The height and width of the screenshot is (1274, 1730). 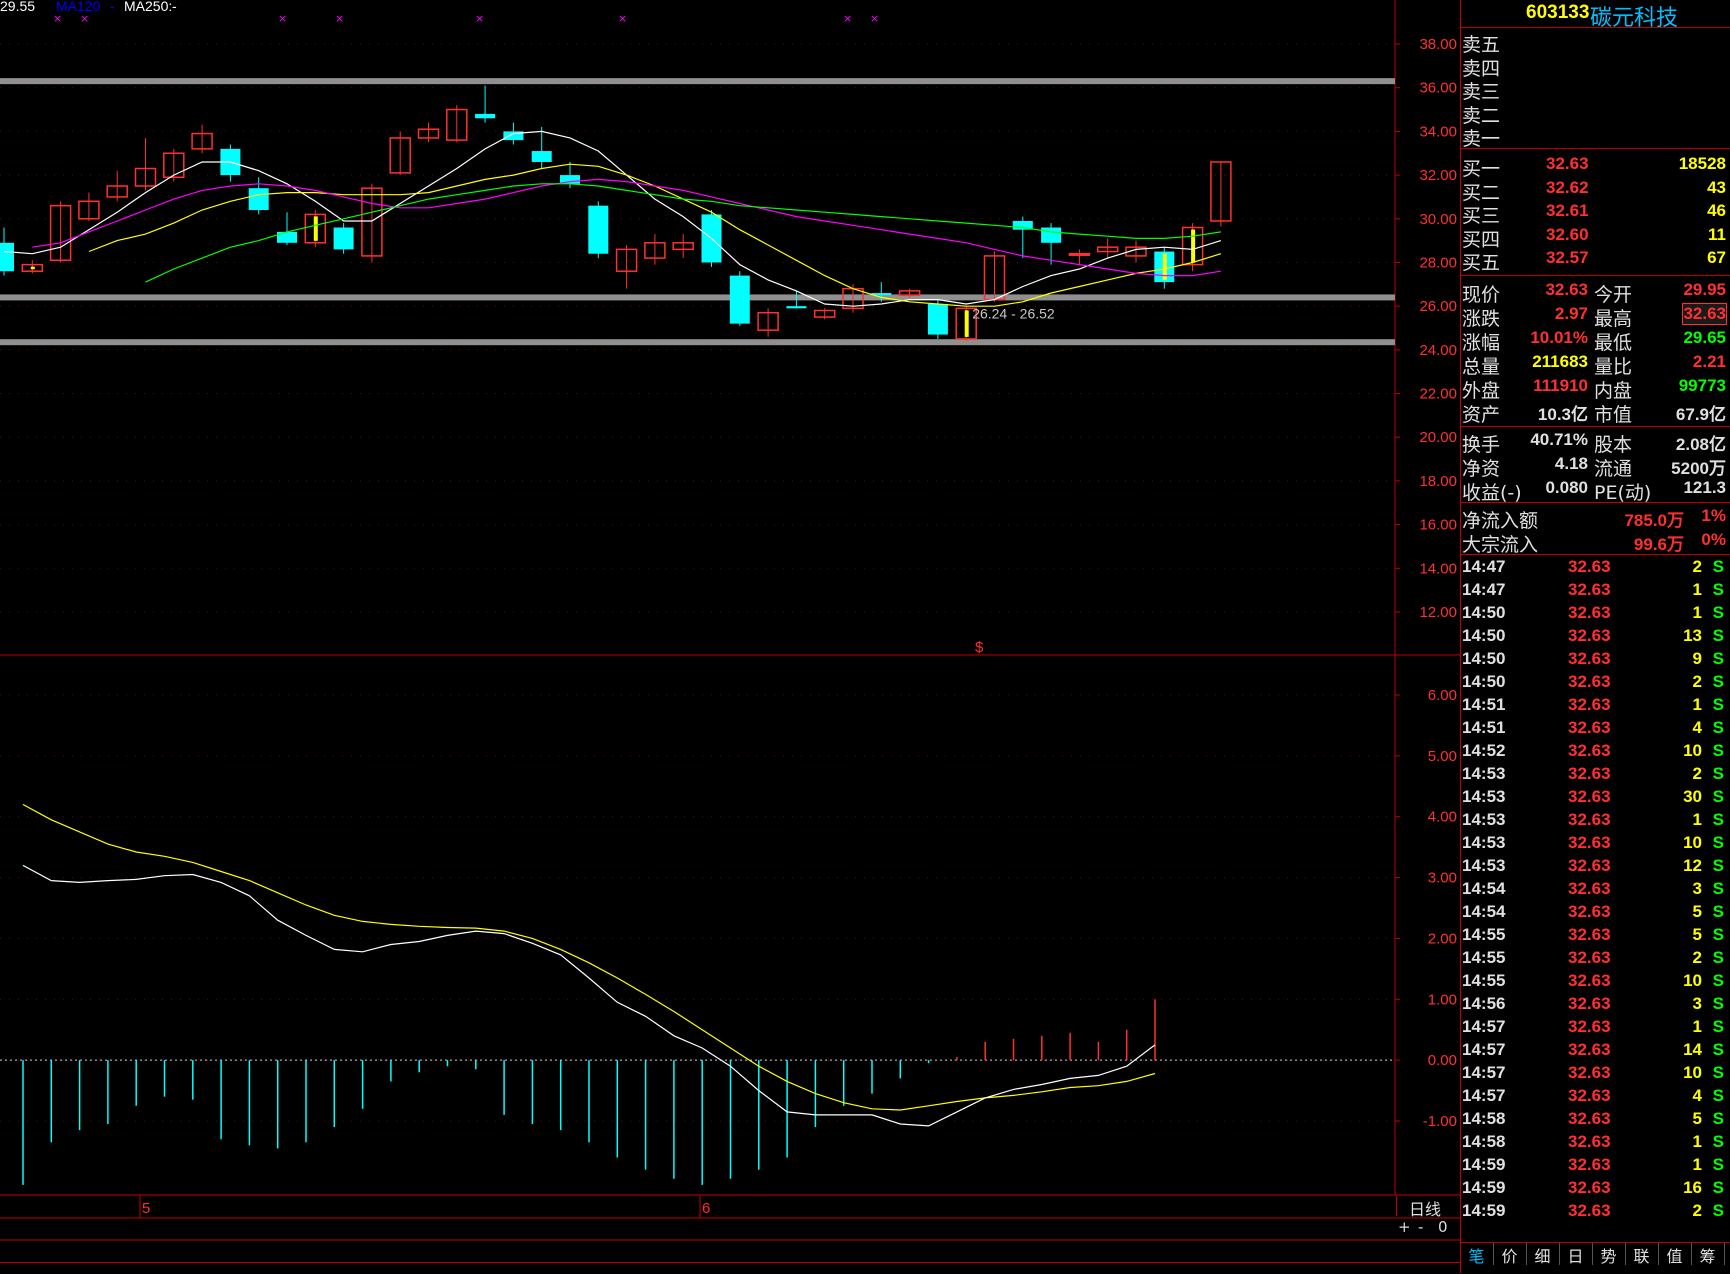 What do you see at coordinates (1623, 493) in the screenshot?
I see `finance-label: PE(动)` at bounding box center [1623, 493].